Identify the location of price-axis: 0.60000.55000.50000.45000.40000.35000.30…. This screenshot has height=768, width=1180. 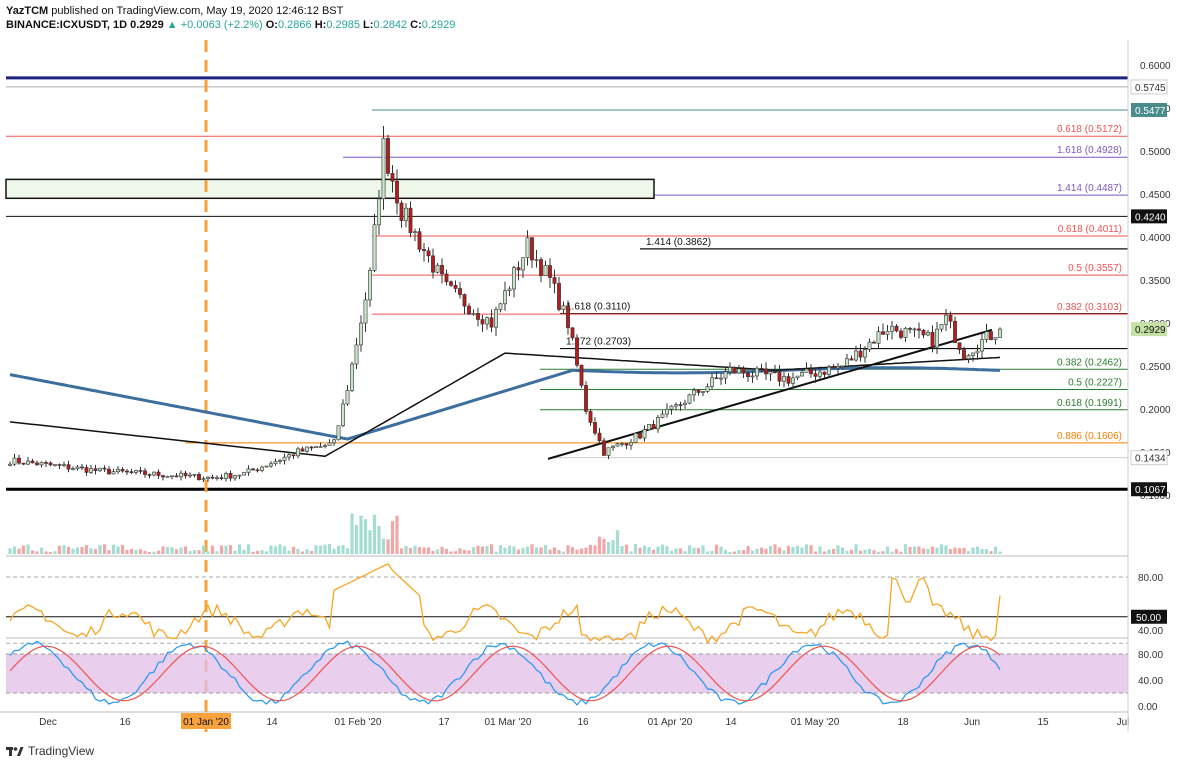
(1149, 386).